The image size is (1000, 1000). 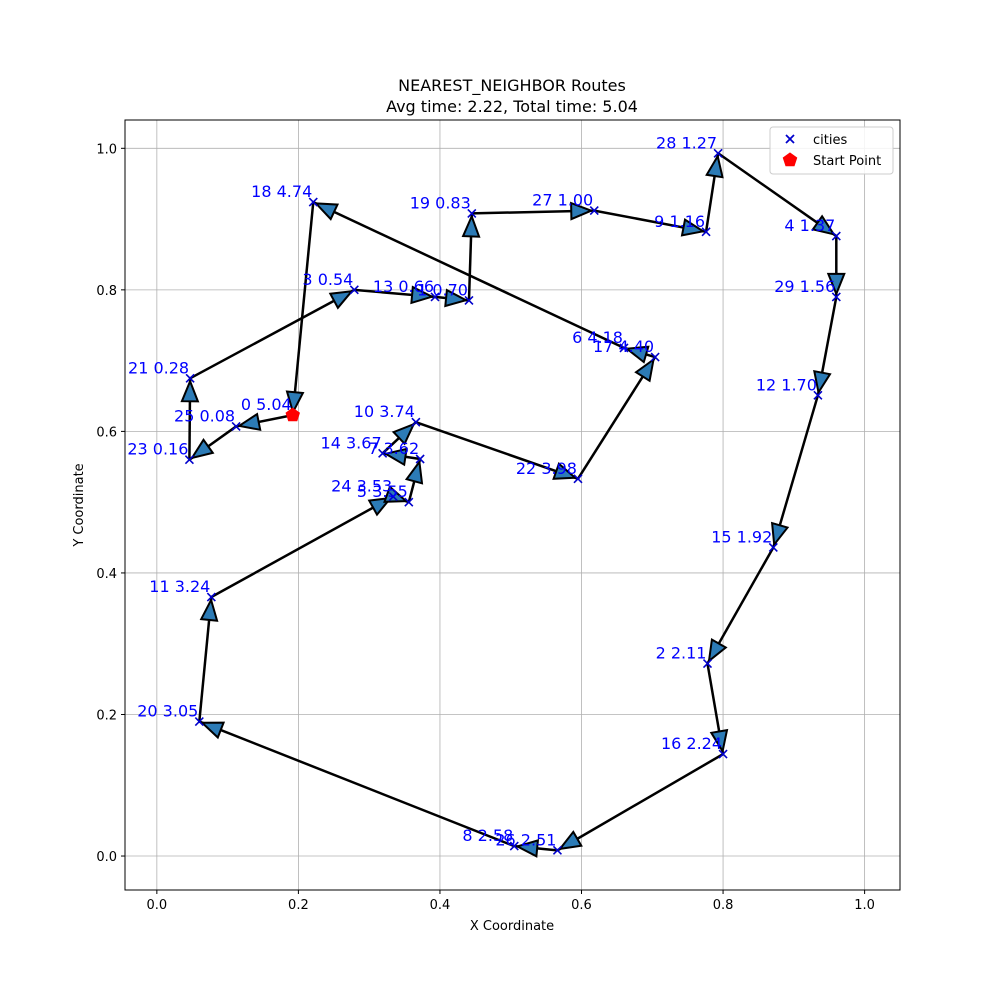 What do you see at coordinates (157, 449) in the screenshot?
I see `city-label: 23 0.16` at bounding box center [157, 449].